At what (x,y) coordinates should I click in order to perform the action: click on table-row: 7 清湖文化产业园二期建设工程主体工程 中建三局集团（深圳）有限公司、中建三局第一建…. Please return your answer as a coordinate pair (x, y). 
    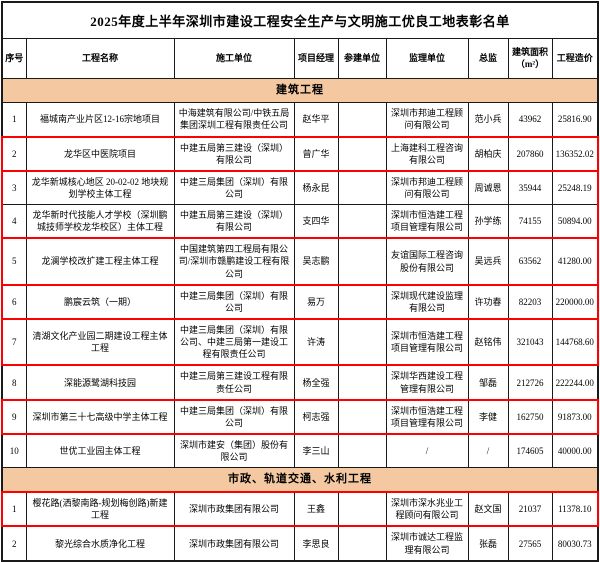
    Looking at the image, I should click on (300, 342).